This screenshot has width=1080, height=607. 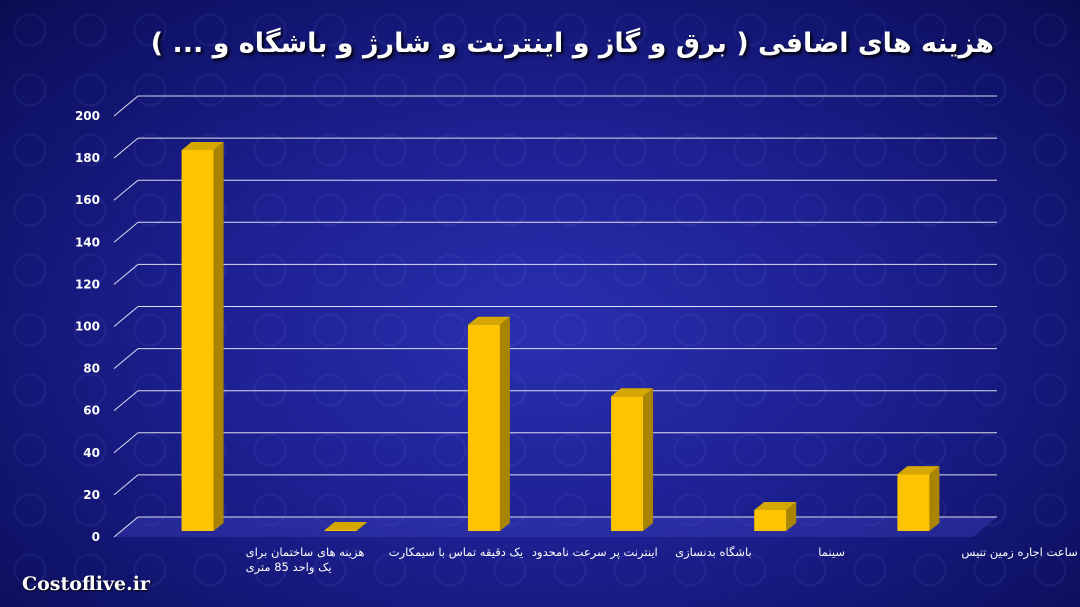 What do you see at coordinates (713, 552) in the screenshot?
I see `x-category-label: باشگاه بدنسازی` at bounding box center [713, 552].